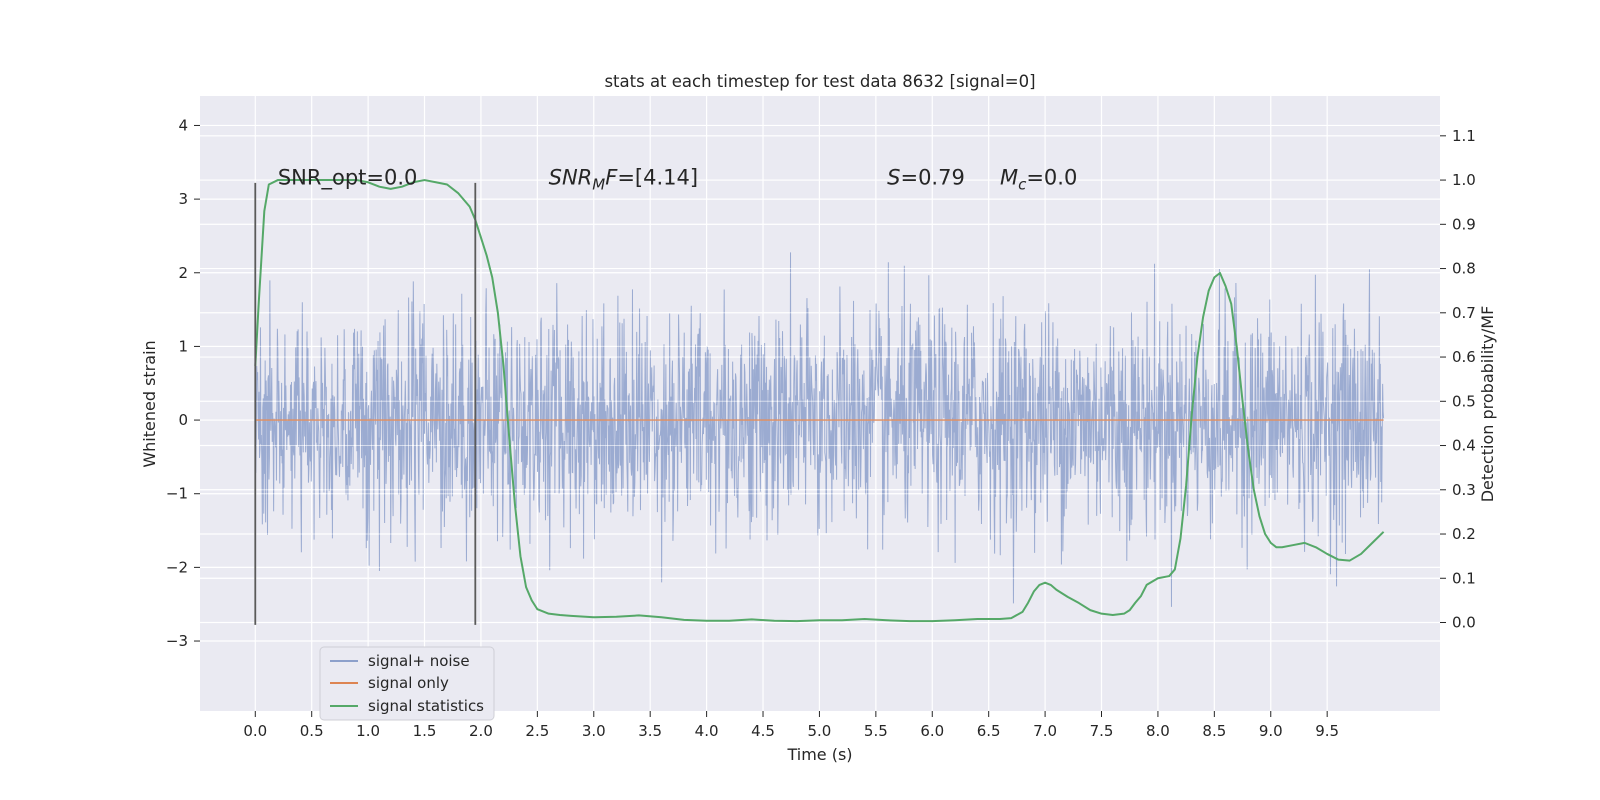  What do you see at coordinates (1102, 731) in the screenshot?
I see `x-tick-label: 7.5` at bounding box center [1102, 731].